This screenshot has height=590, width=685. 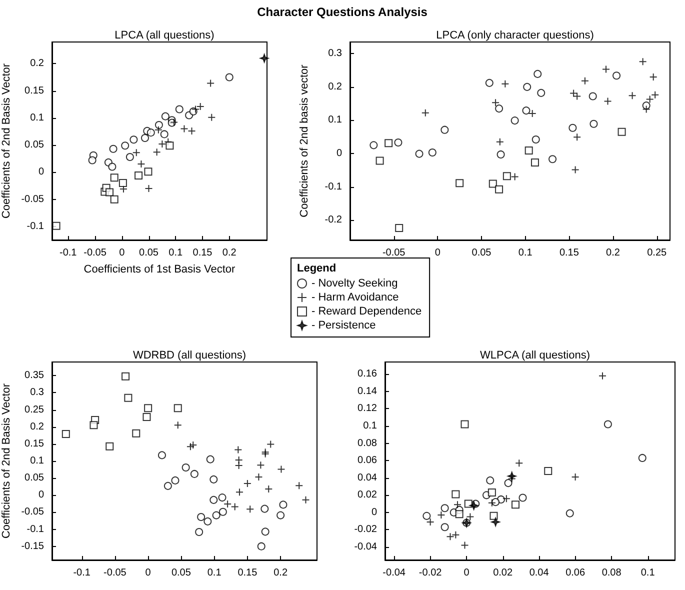 I want to click on y-tick-label: 0.14, so click(x=368, y=391).